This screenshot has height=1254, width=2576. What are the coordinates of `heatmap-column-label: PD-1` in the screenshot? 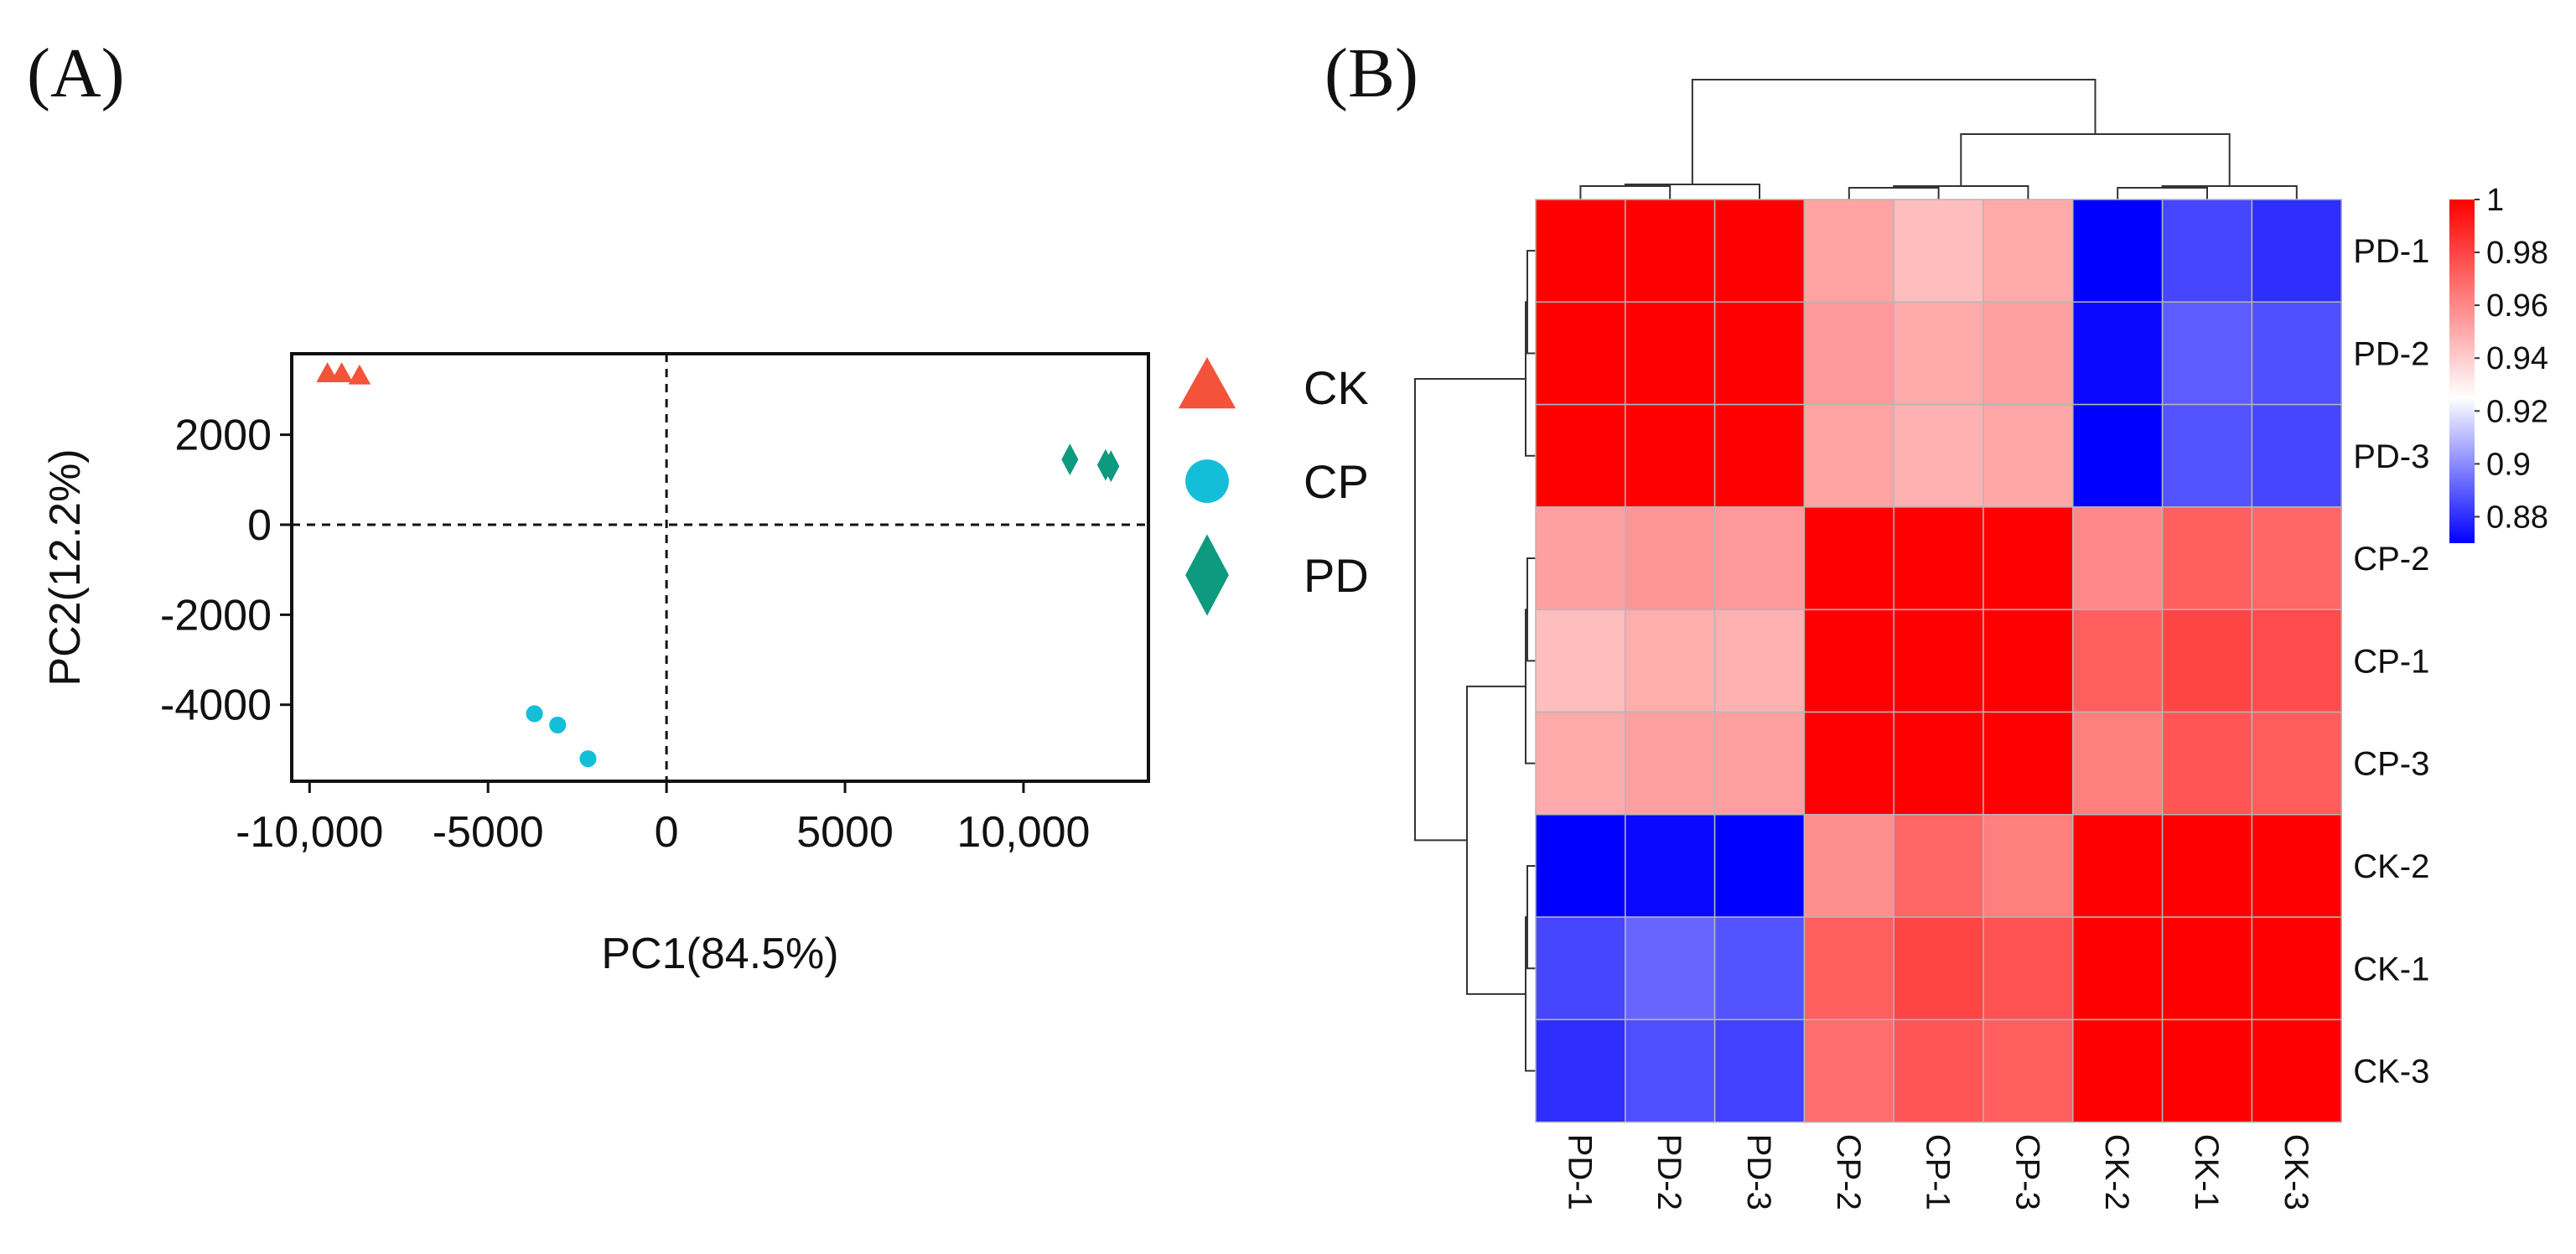 It's located at (1579, 1172).